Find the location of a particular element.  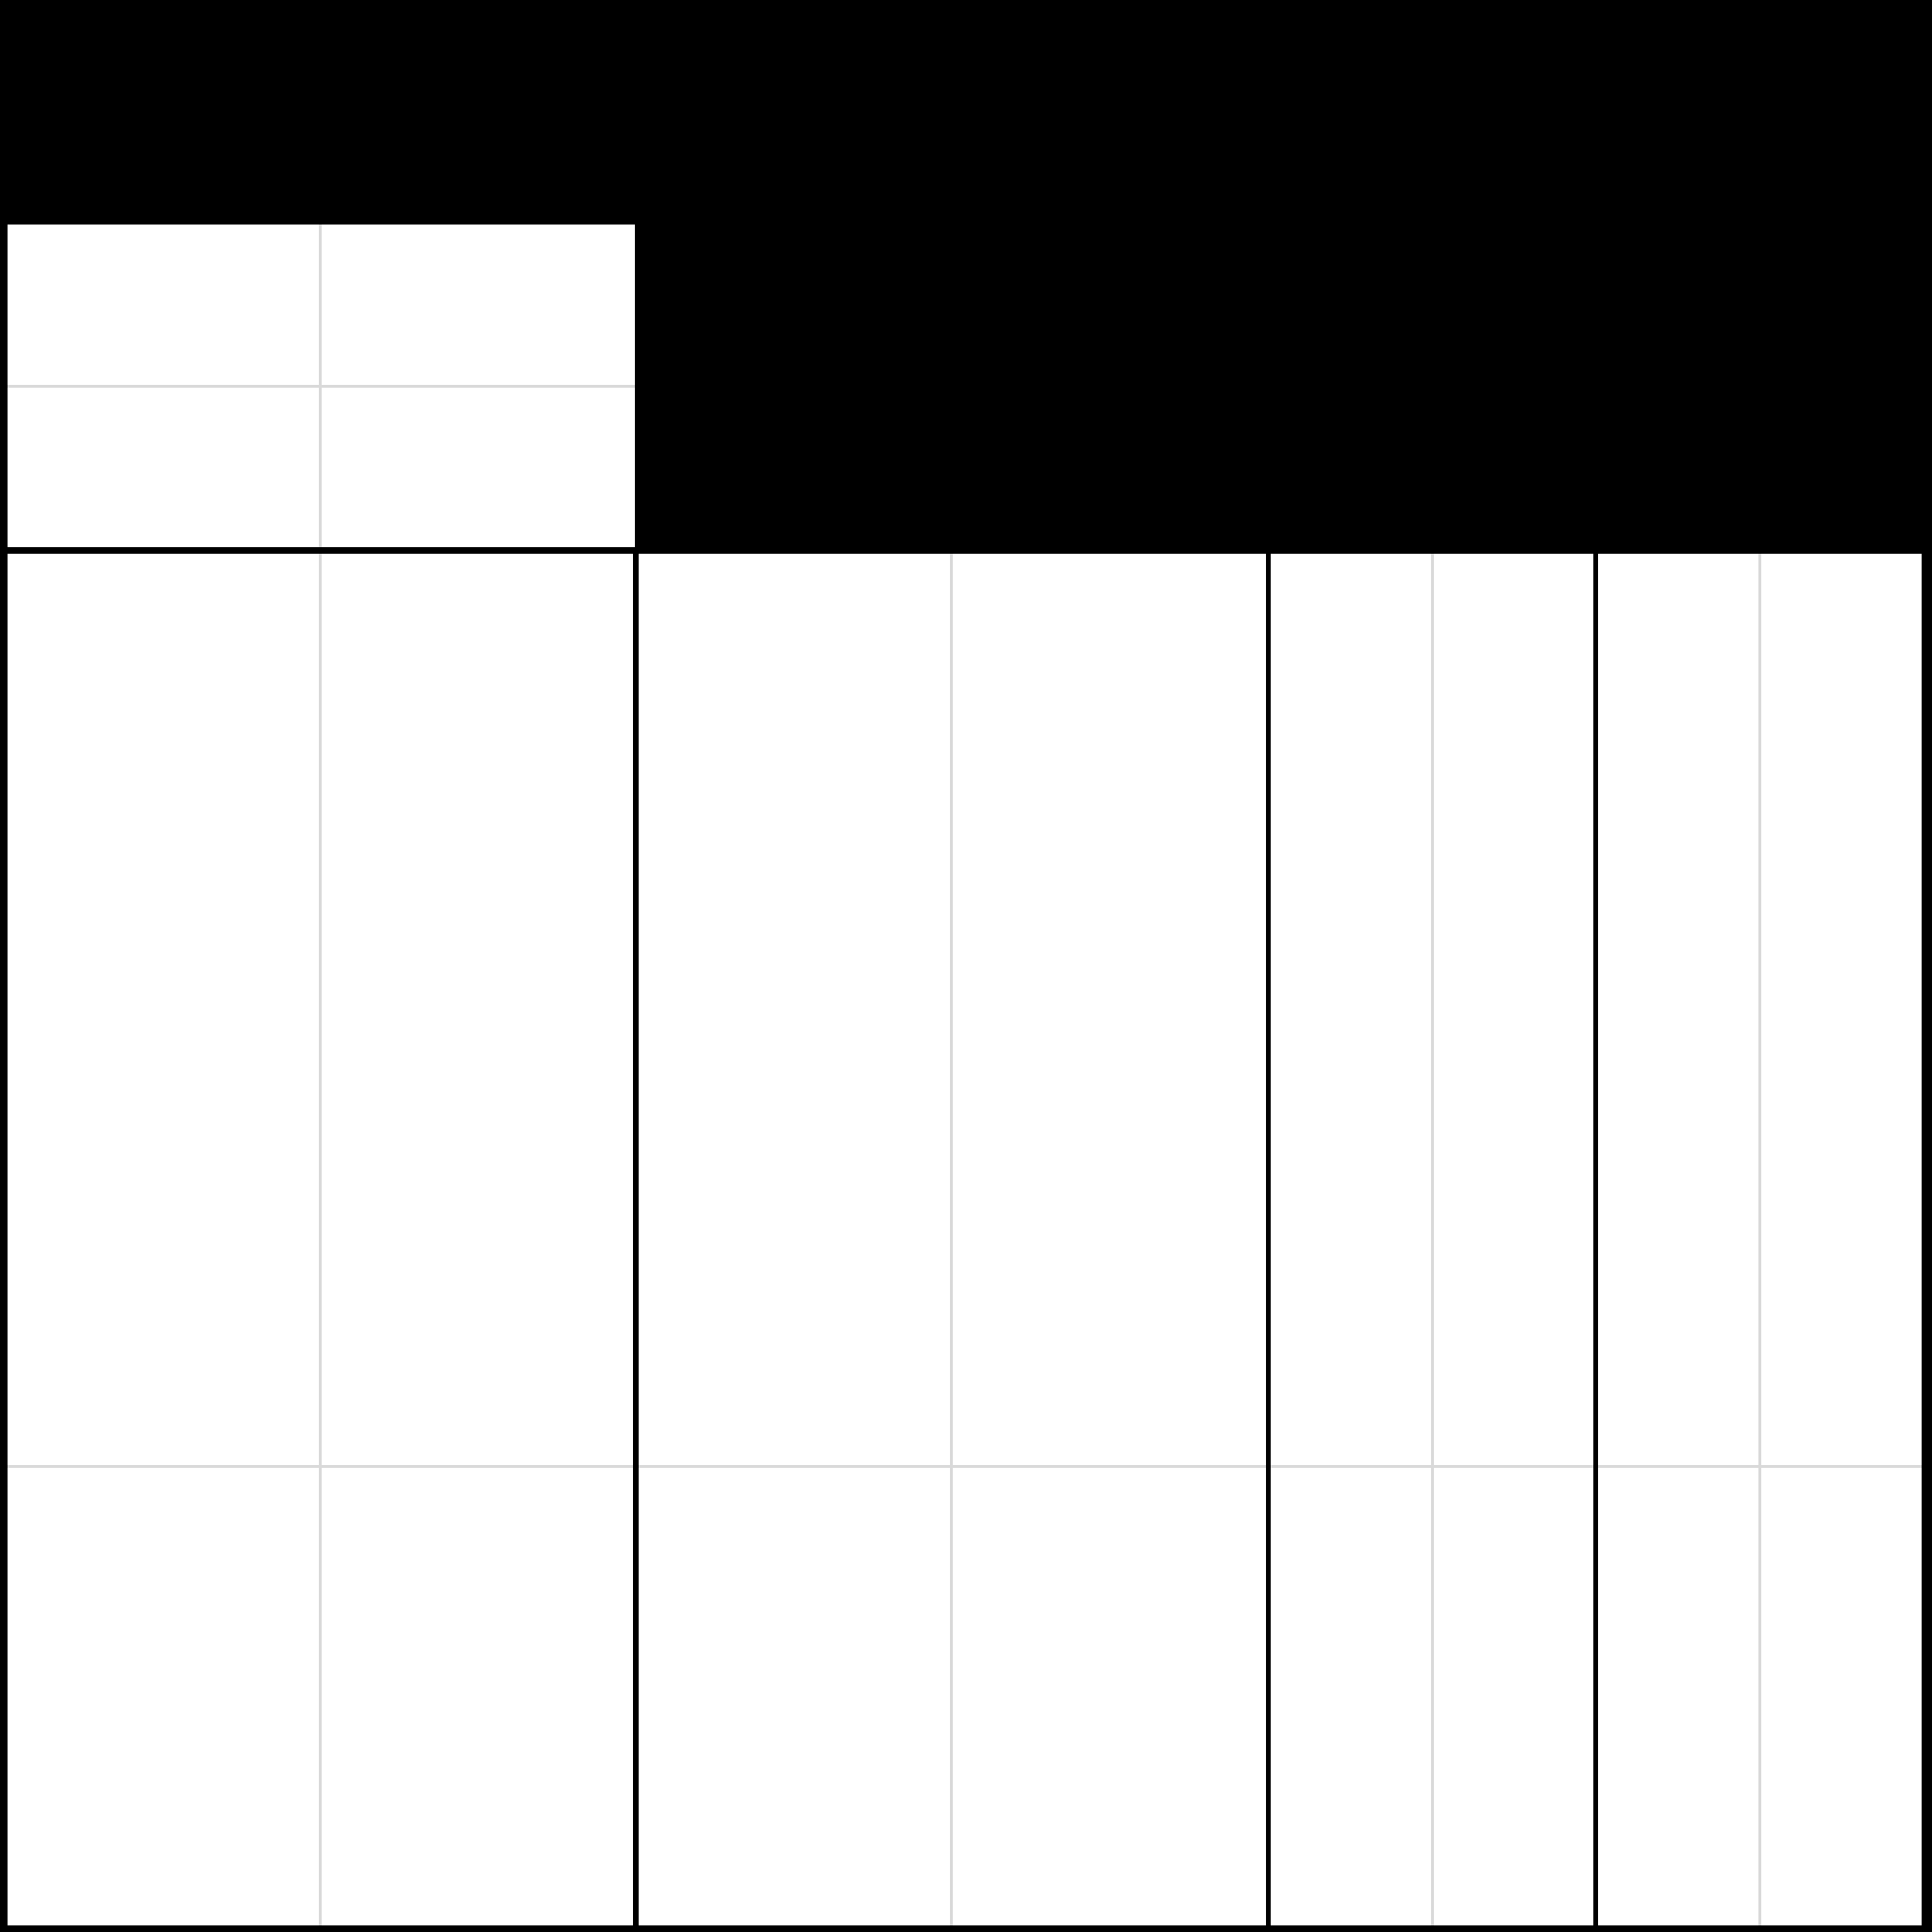

panel-top-left is located at coordinates (321, 386).